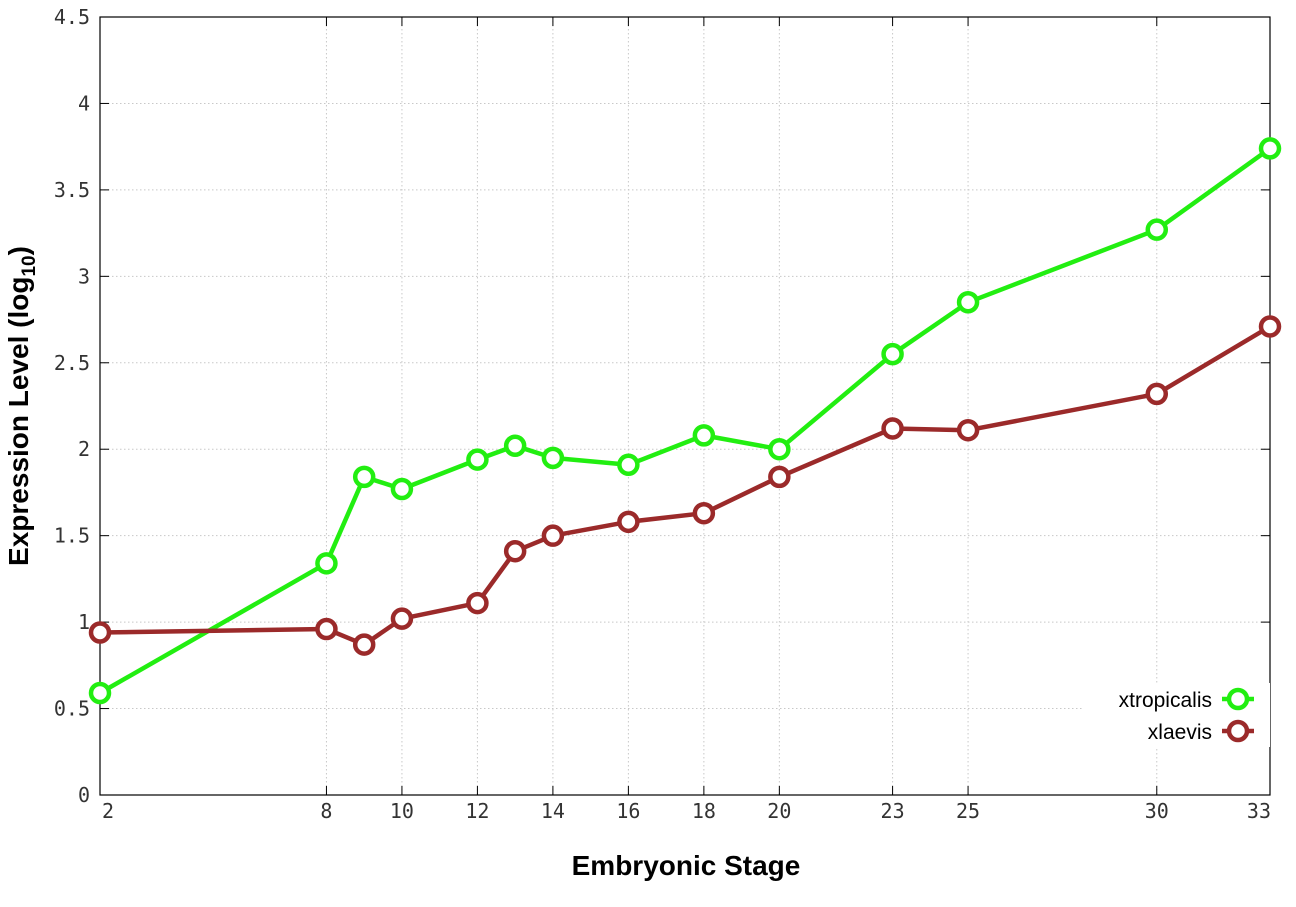 The width and height of the screenshot is (1296, 907). What do you see at coordinates (326, 811) in the screenshot?
I see `x-tick-label: 8` at bounding box center [326, 811].